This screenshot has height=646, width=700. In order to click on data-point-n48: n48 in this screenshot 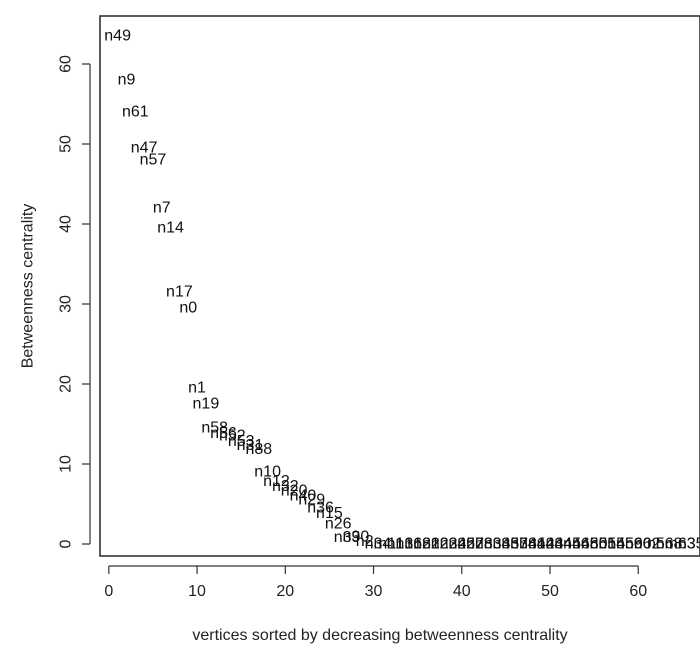, I will do `click(585, 544)`.